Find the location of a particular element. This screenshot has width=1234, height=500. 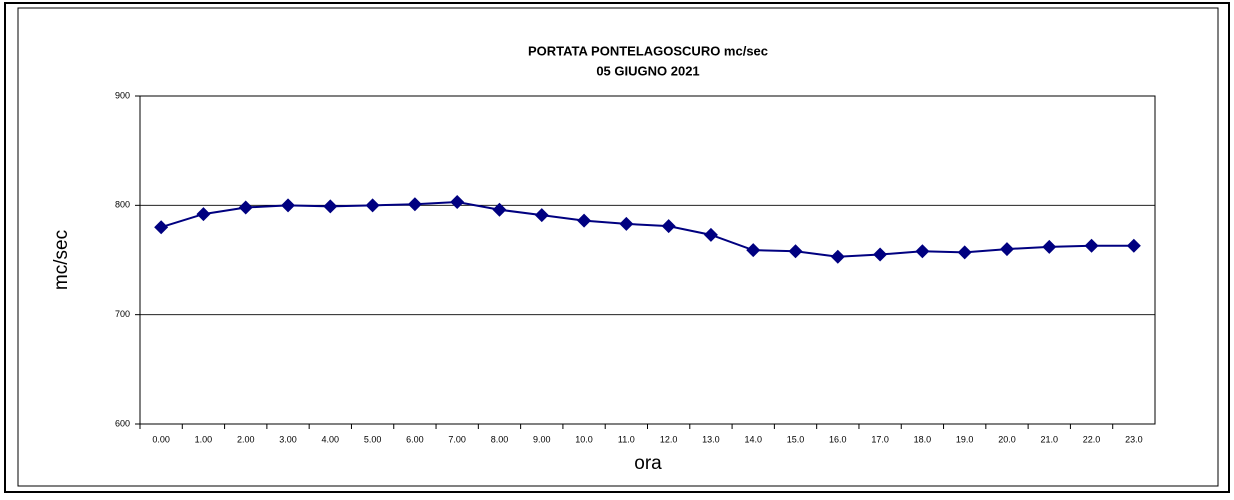

x-tick-label: 12.0 is located at coordinates (669, 439).